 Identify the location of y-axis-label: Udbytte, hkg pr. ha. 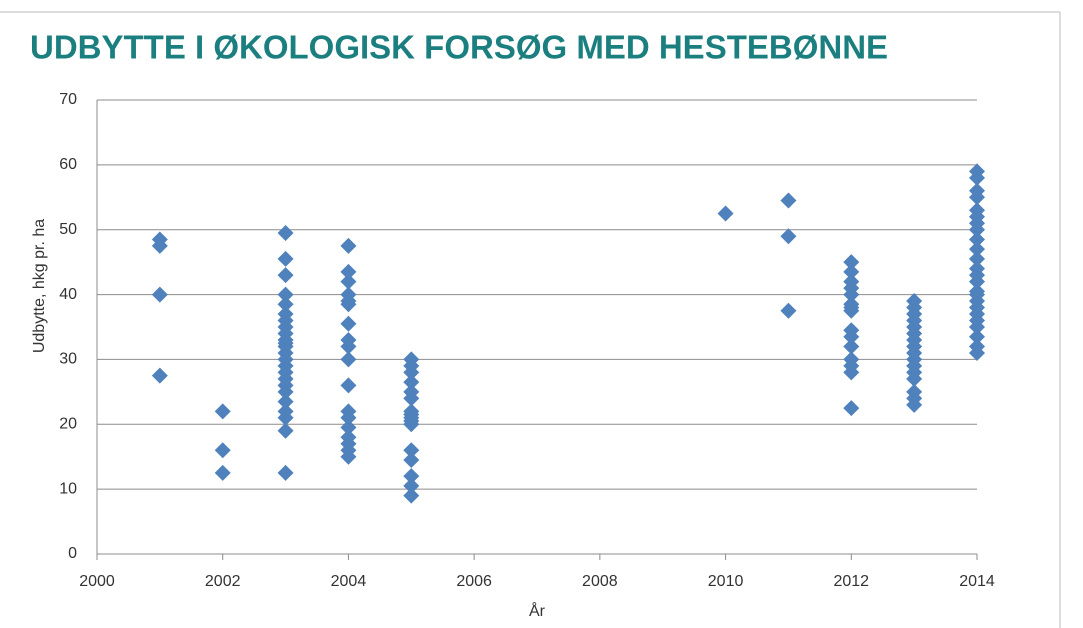
(39, 286).